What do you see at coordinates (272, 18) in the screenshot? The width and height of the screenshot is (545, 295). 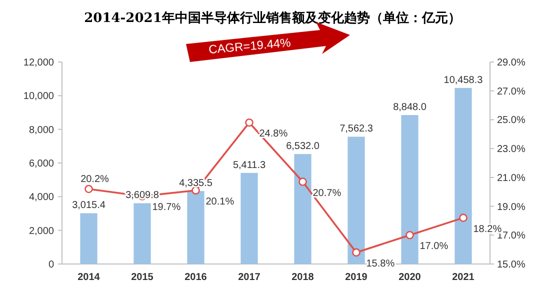 I see `chart-title: 2014-2021年中国半导体行业销售额及变化趋势（单位：亿元）` at bounding box center [272, 18].